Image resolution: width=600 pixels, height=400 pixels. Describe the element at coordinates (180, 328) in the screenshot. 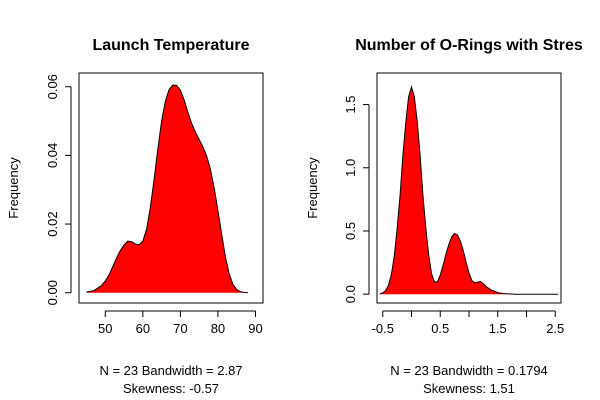

I see `x-tick-label: 70` at that location.